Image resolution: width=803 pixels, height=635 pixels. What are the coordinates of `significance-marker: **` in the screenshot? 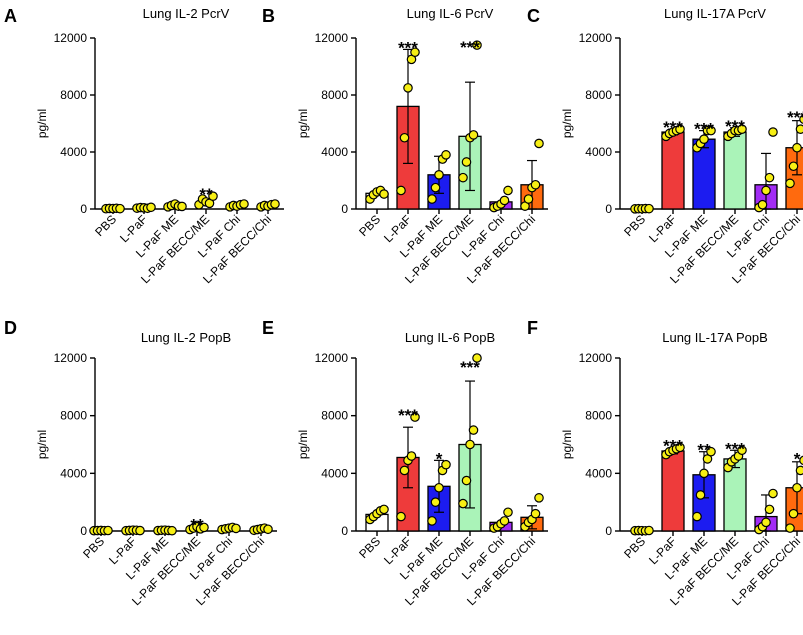 It's located at (704, 450).